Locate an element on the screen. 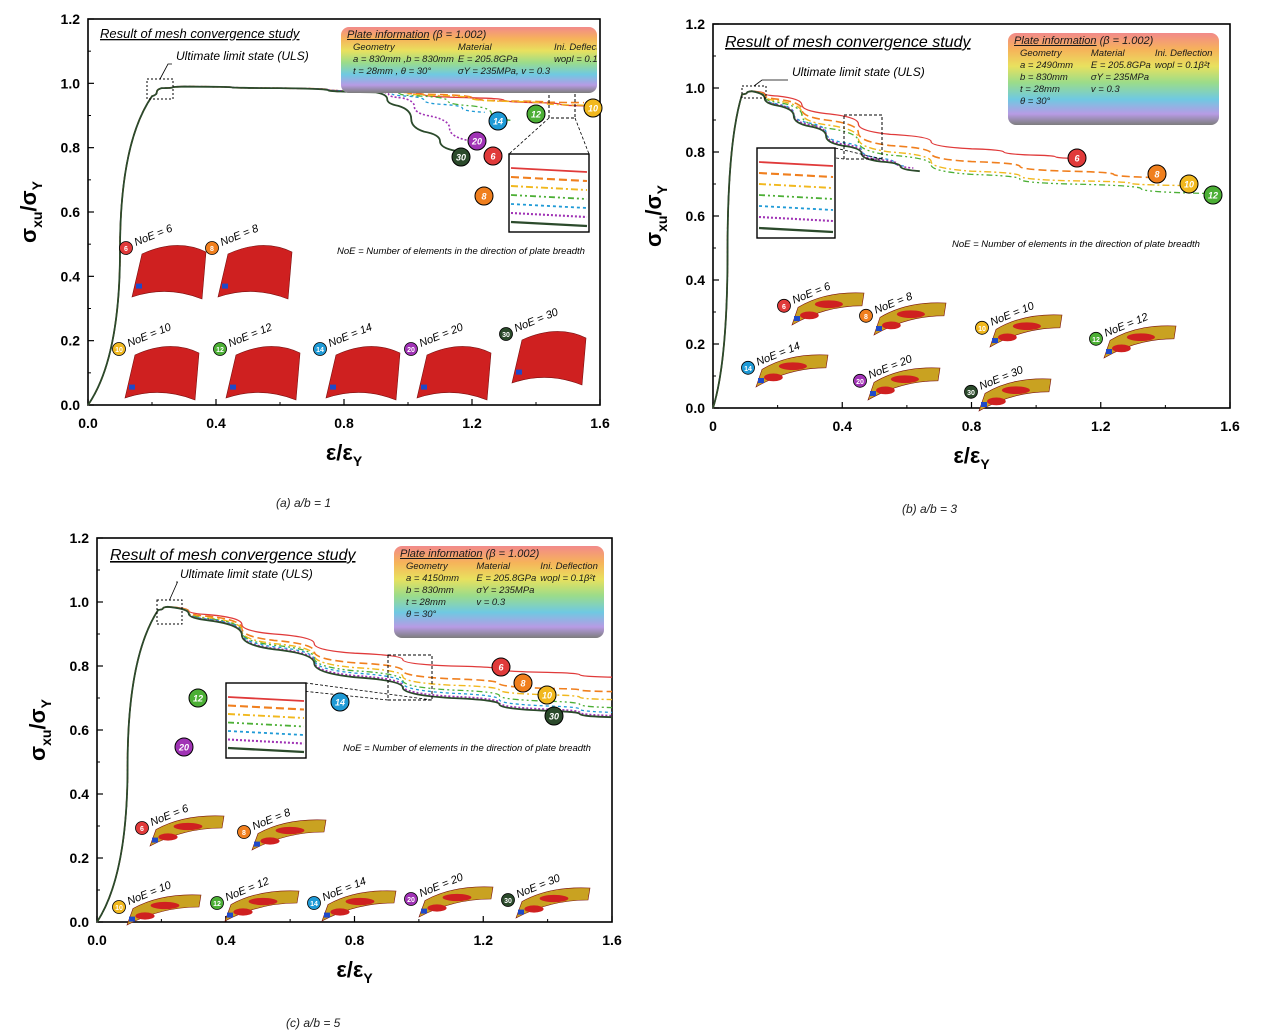 The image size is (1269, 1036). series-badge-noe-30: 30 is located at coordinates (554, 716).